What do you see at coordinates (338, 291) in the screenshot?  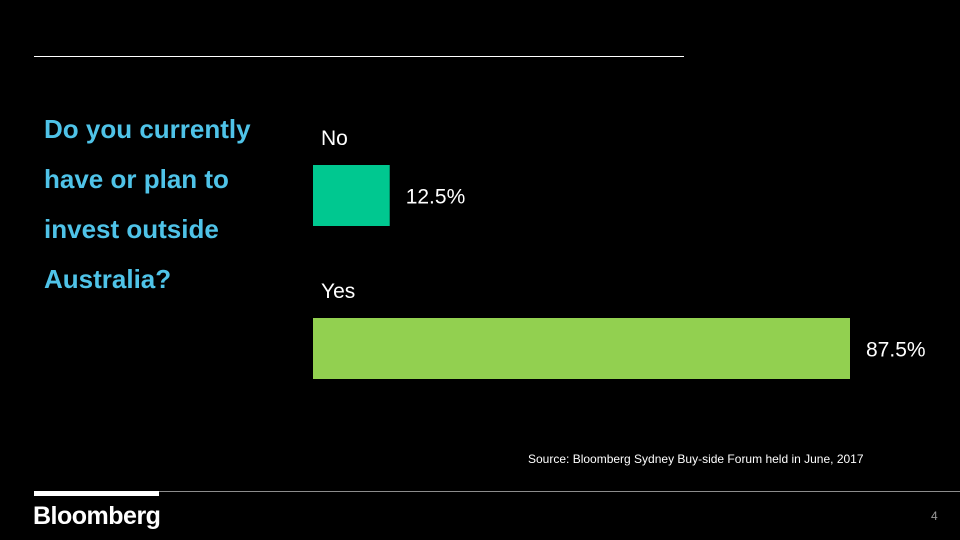 I see `category-label-yes: Yes` at bounding box center [338, 291].